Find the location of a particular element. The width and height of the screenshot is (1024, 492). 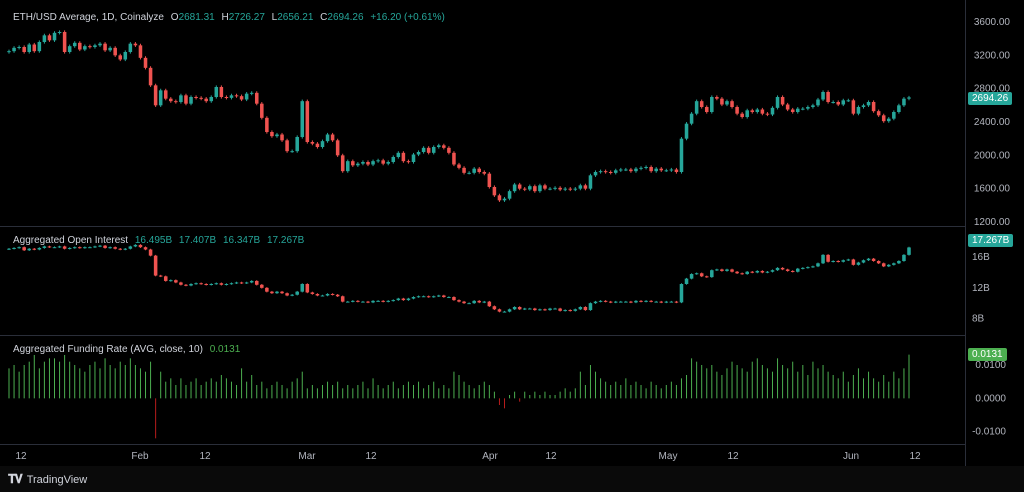

tradingview-logo-icon: 𝐓𝐕 is located at coordinates (15, 479).